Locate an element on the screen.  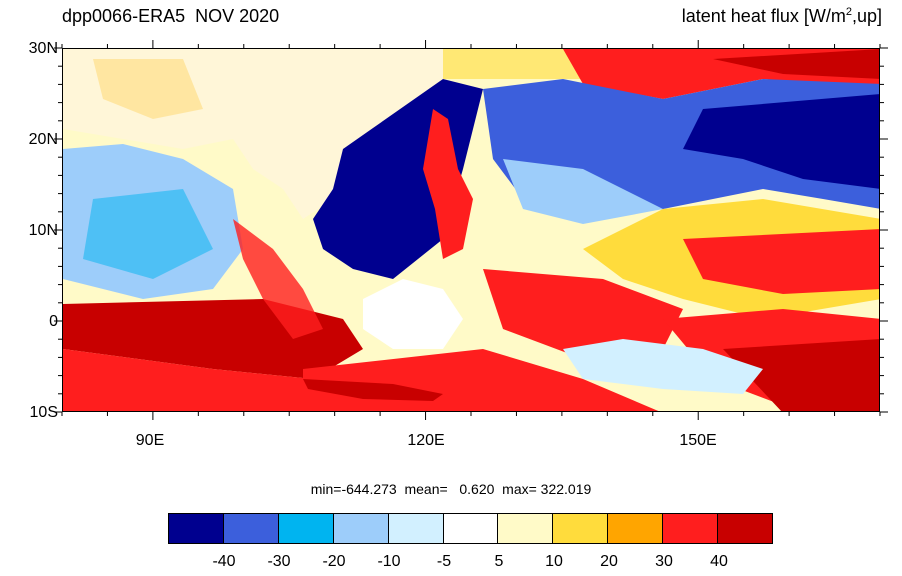
units-suffix: ,up] is located at coordinates (866, 16).